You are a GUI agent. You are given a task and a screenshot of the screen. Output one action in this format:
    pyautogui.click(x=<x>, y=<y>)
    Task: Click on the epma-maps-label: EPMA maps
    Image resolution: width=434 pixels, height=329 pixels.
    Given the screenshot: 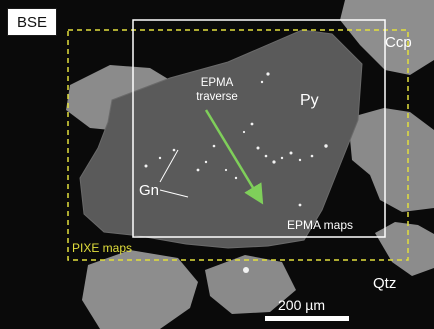 What is the action you would take?
    pyautogui.click(x=320, y=225)
    